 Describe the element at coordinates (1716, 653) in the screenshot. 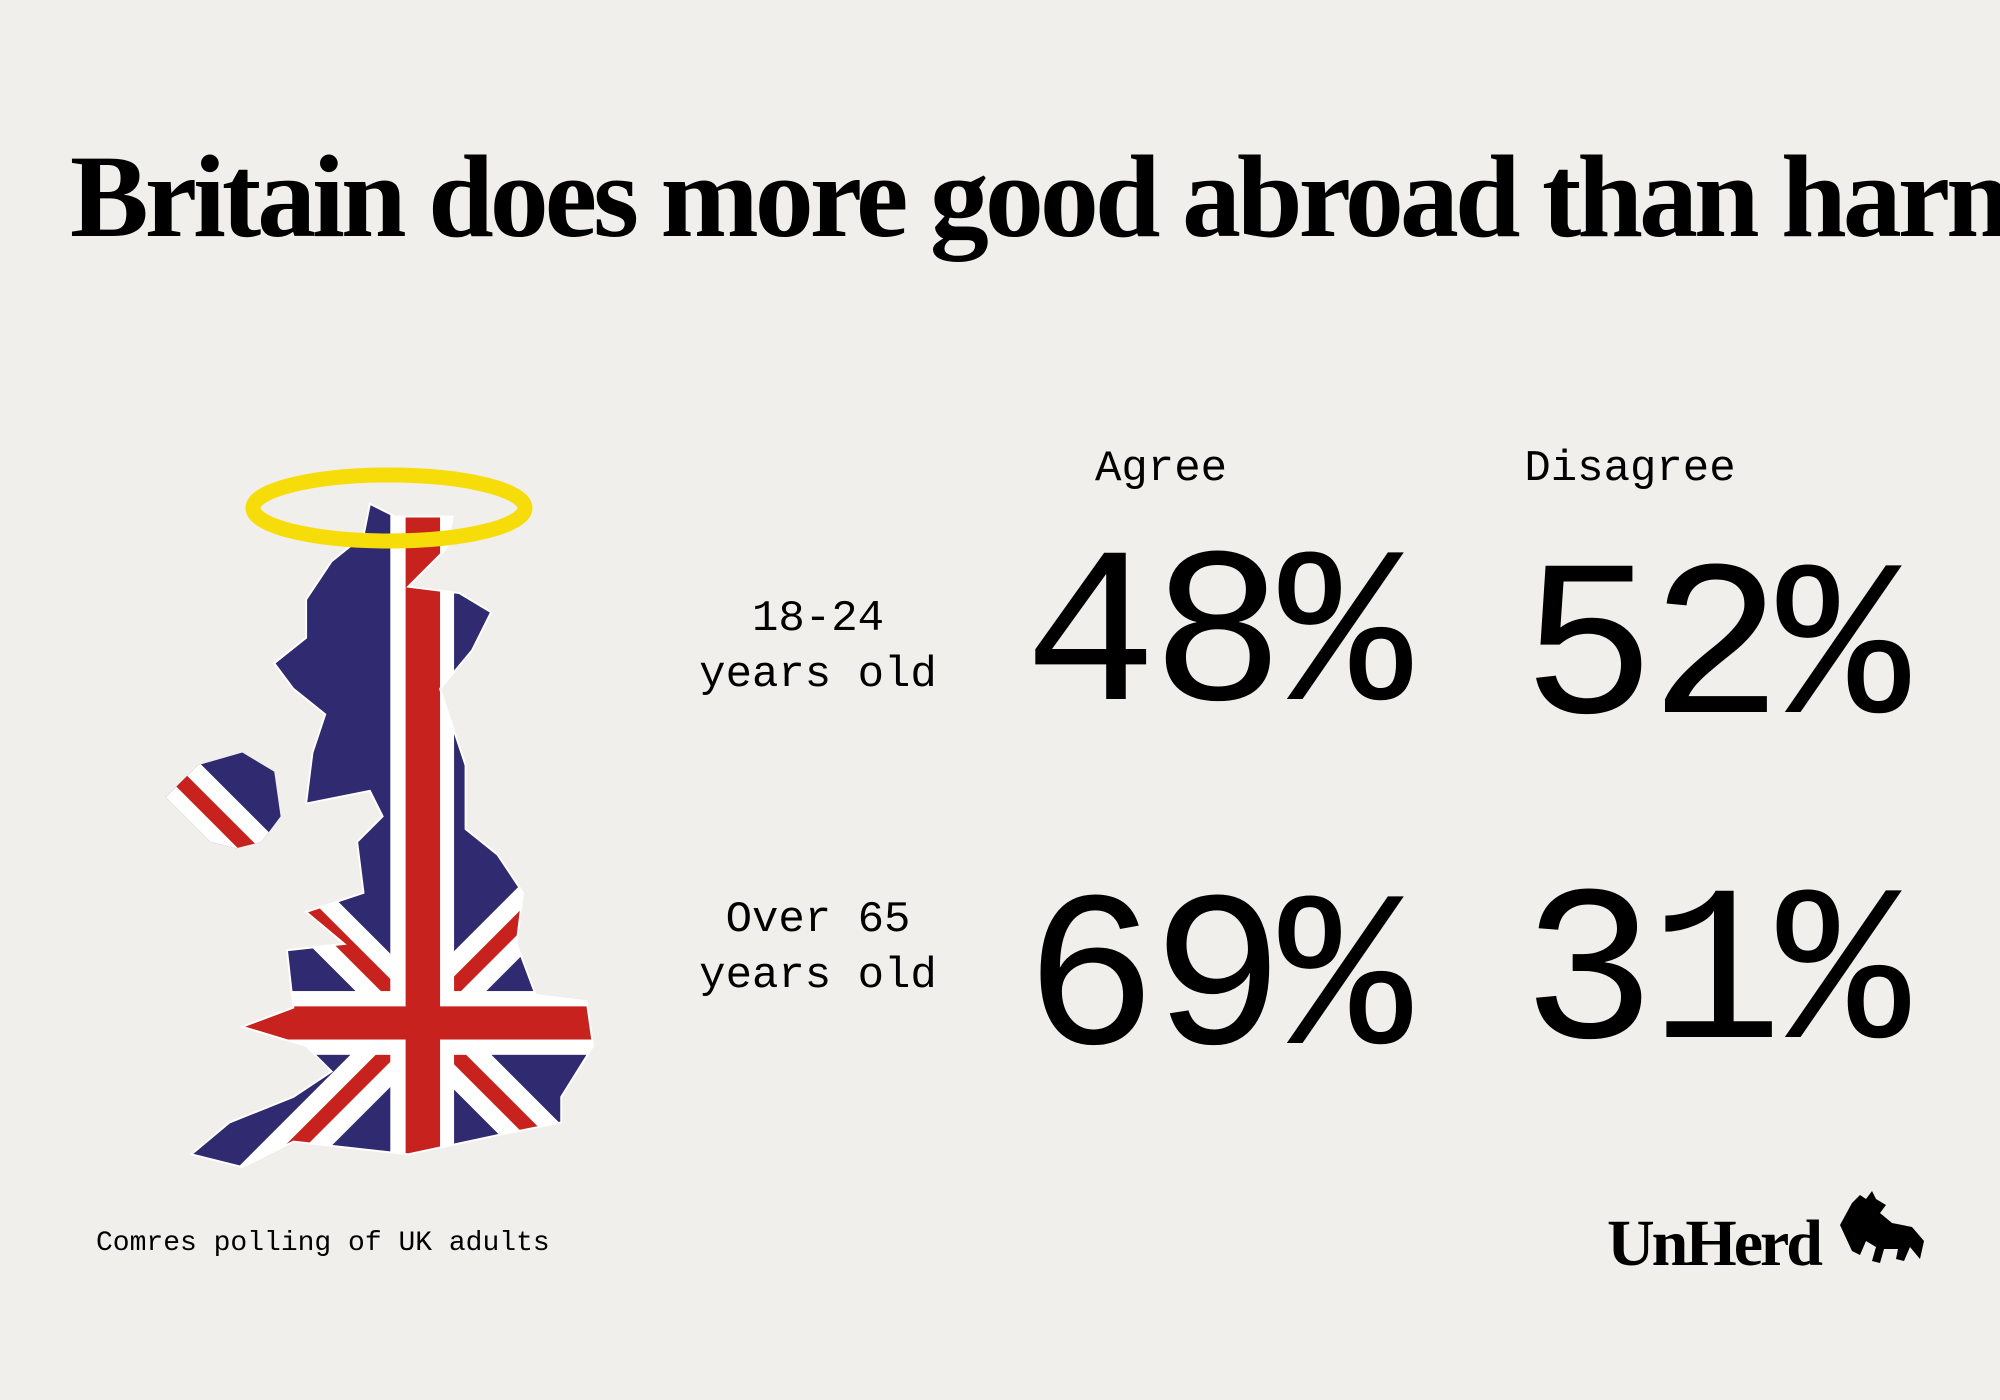

I see `percentage: 52%` at that location.